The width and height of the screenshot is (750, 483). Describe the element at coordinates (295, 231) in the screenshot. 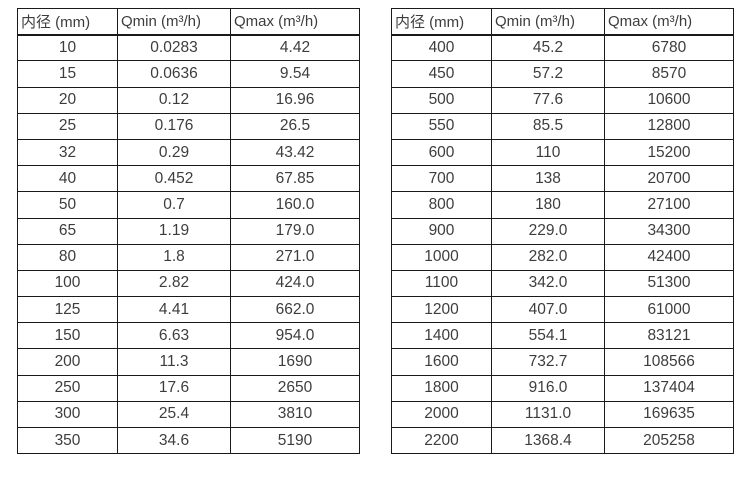

I see `table-cell: 179.0` at that location.